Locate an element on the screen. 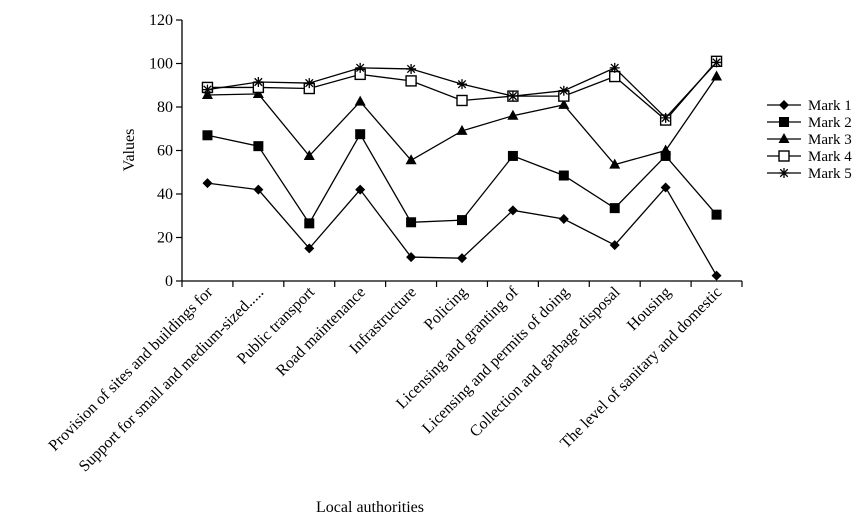  y-tick-label: 20 is located at coordinates (165, 238).